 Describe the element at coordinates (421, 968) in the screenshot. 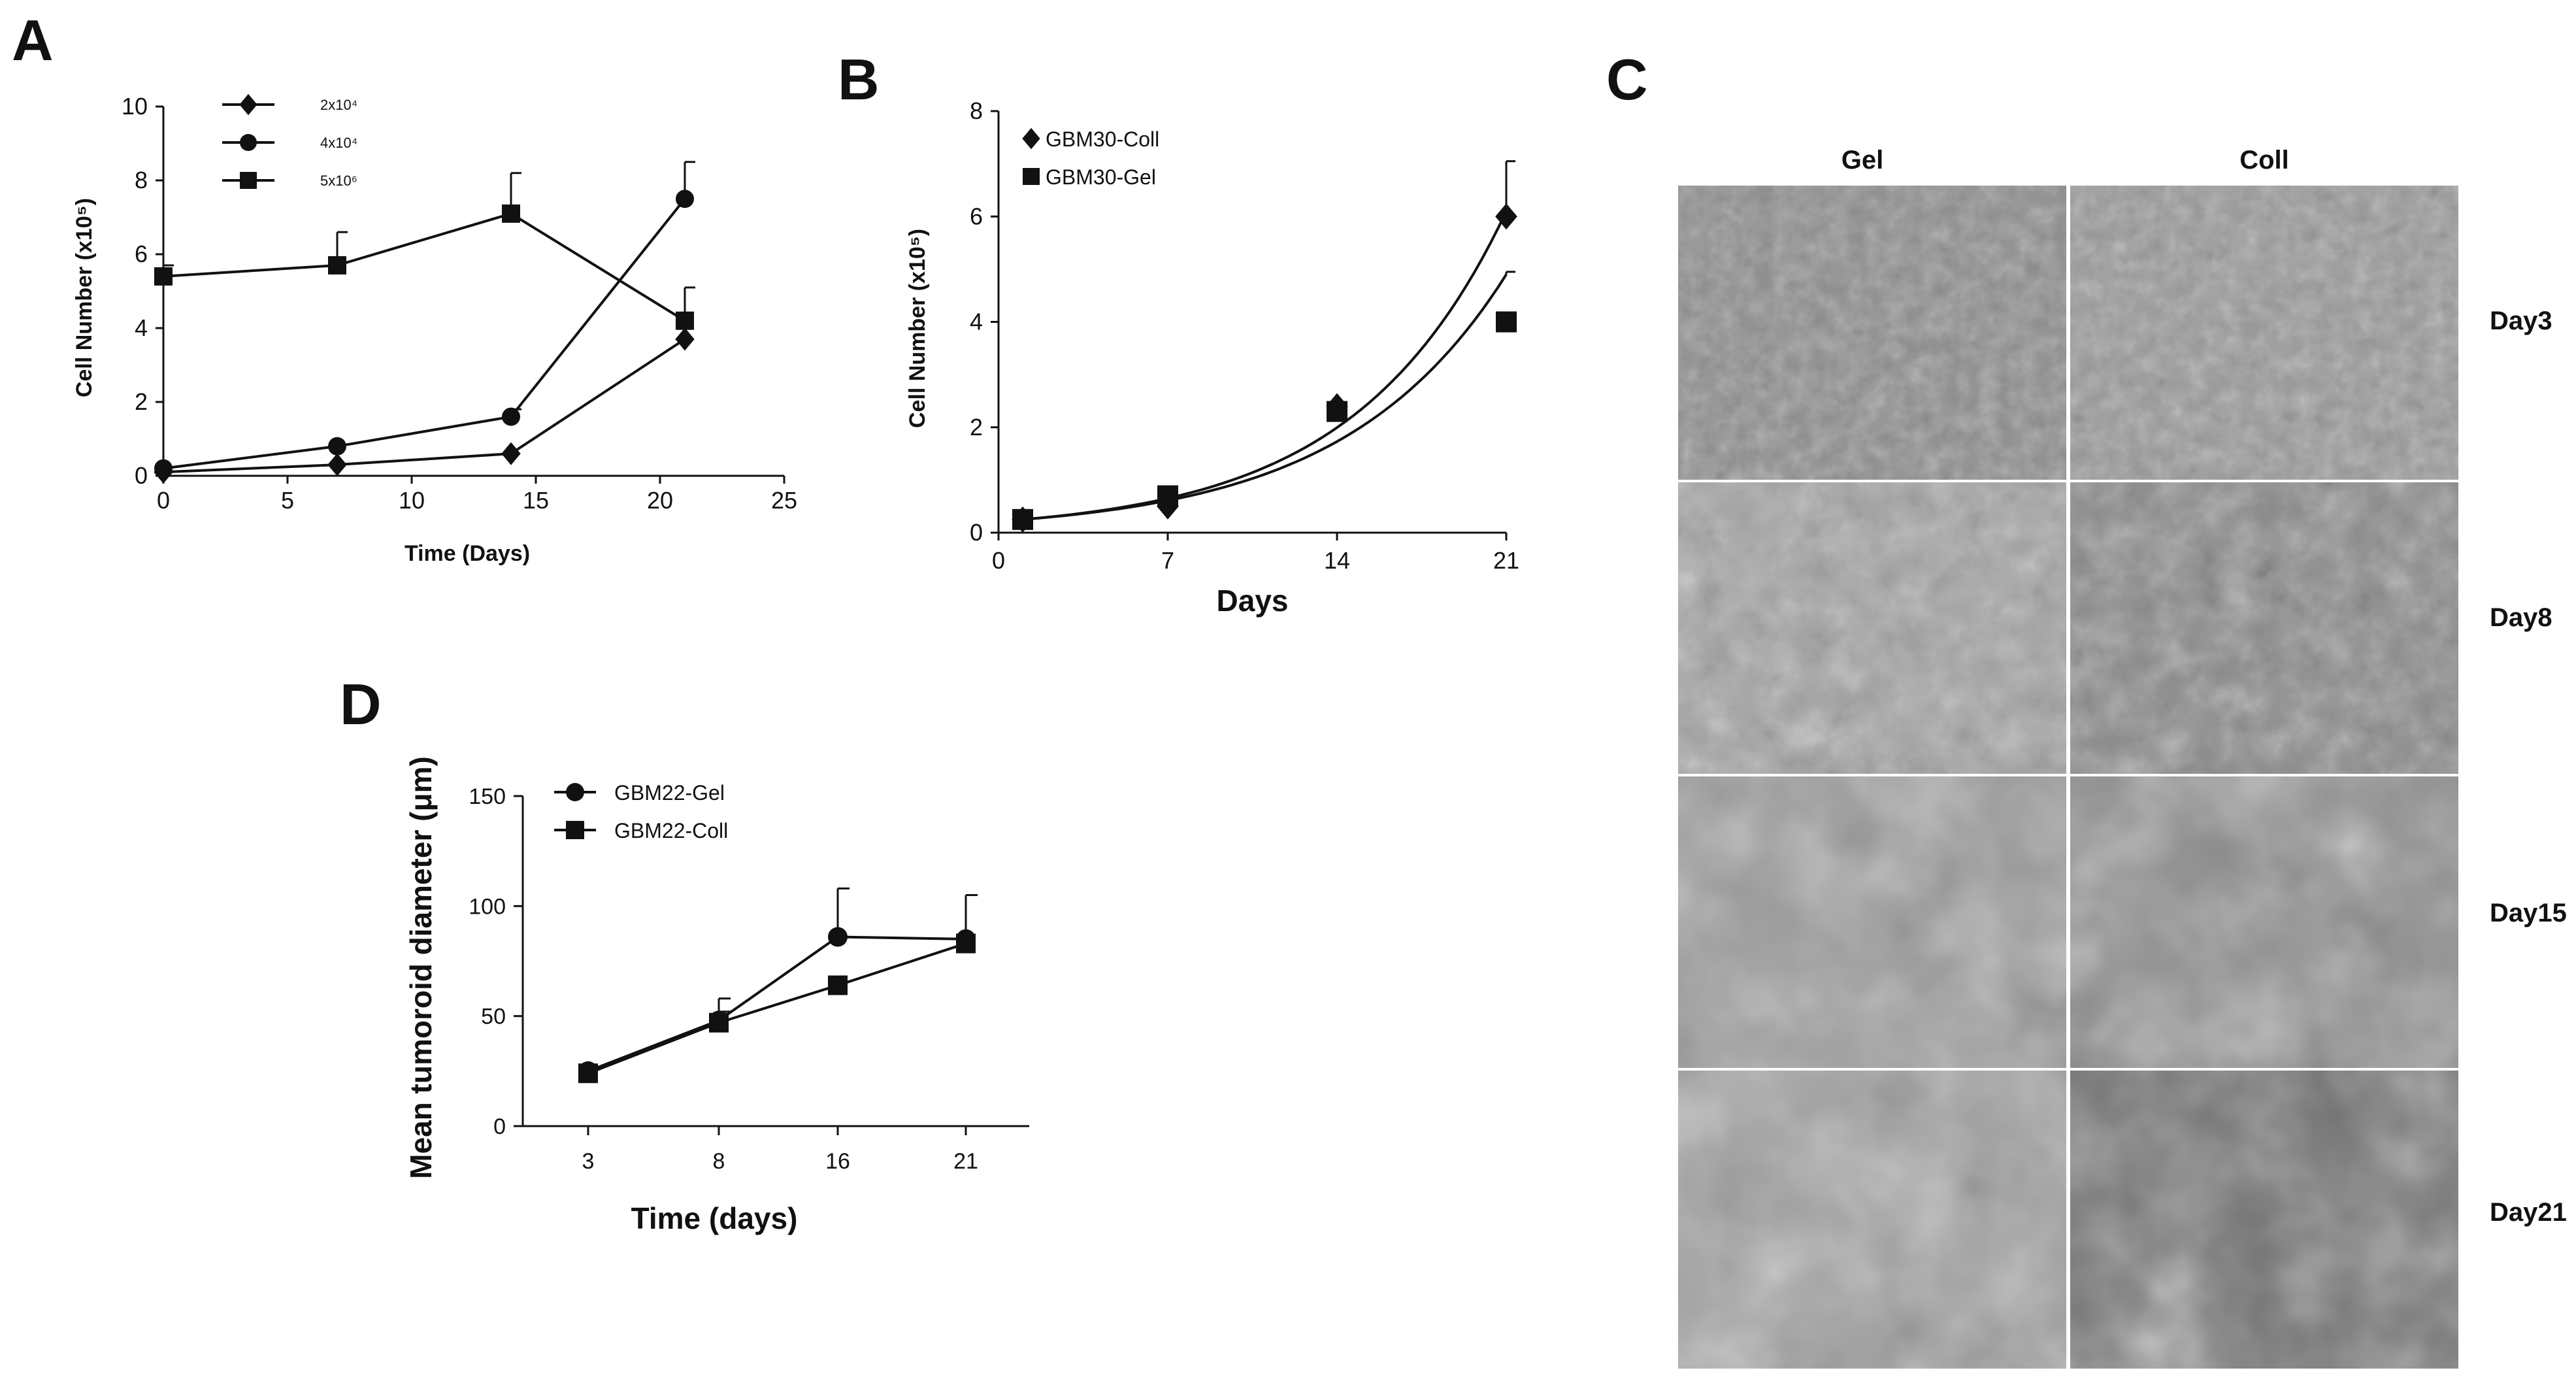

I see `y-axis-label: Mean tumoroid diameter (μm)` at that location.